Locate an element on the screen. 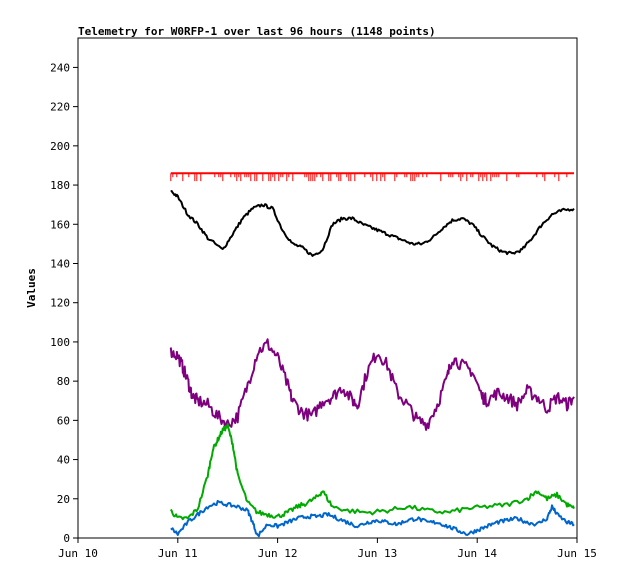 This screenshot has width=618, height=579. y-tick-label: 180 is located at coordinates (60, 185).